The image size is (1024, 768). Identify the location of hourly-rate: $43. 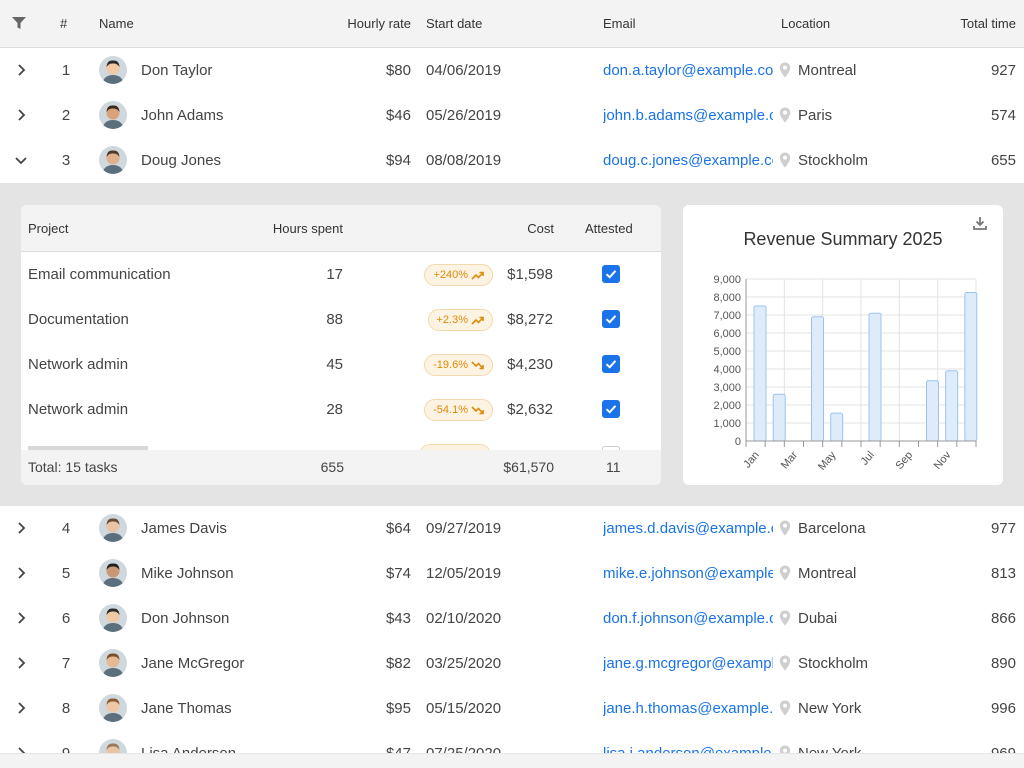
(398, 618).